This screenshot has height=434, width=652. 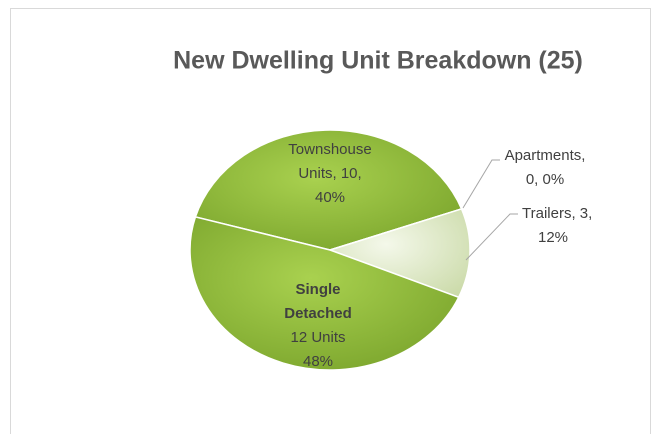 I want to click on data-label: Detached, so click(x=318, y=313).